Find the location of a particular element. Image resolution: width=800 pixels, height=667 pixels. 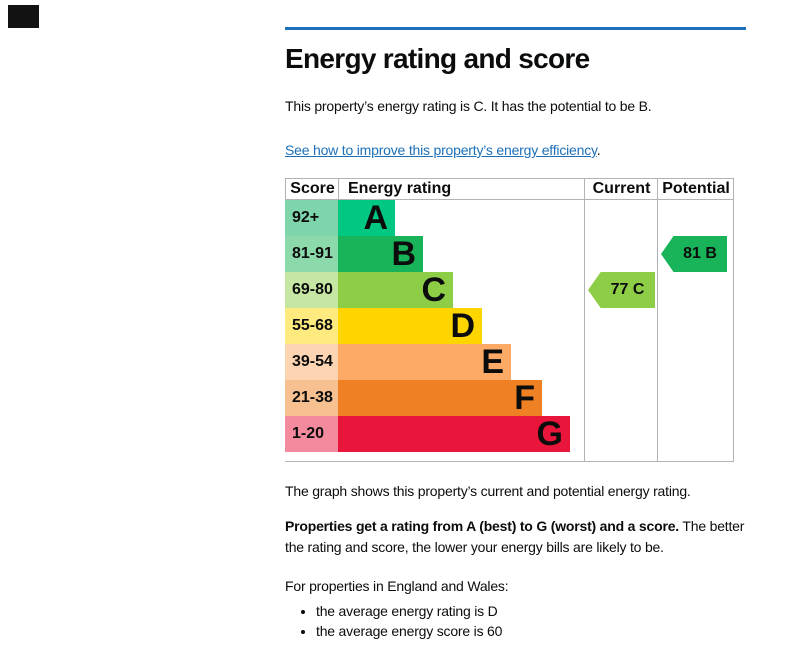

score-range-E: 39-54 is located at coordinates (311, 362).